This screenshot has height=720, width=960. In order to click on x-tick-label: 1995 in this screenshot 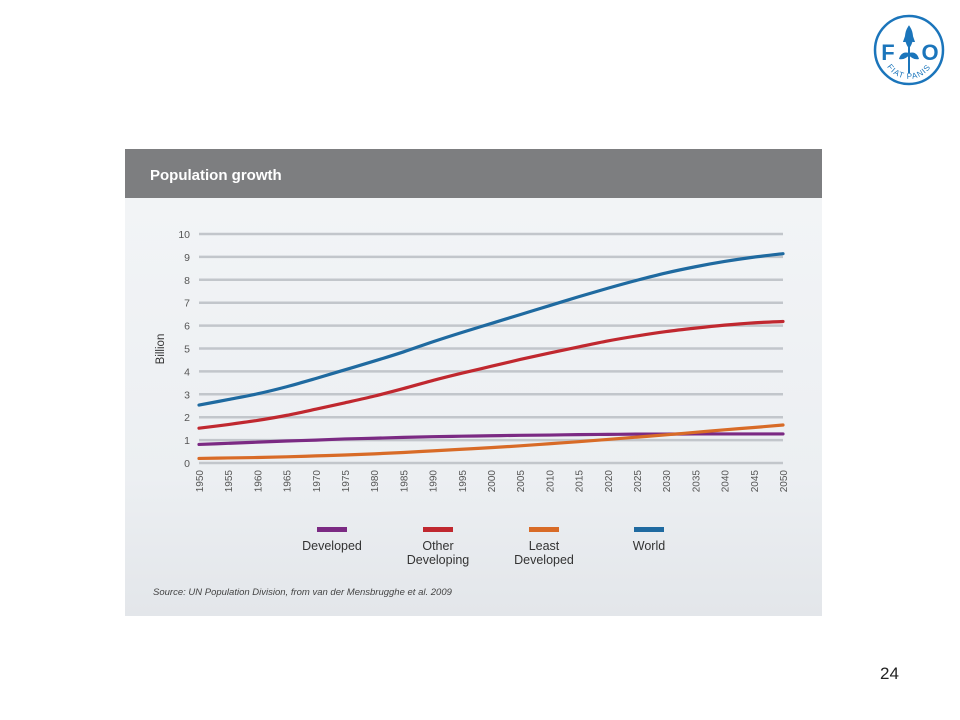, I will do `click(463, 481)`.